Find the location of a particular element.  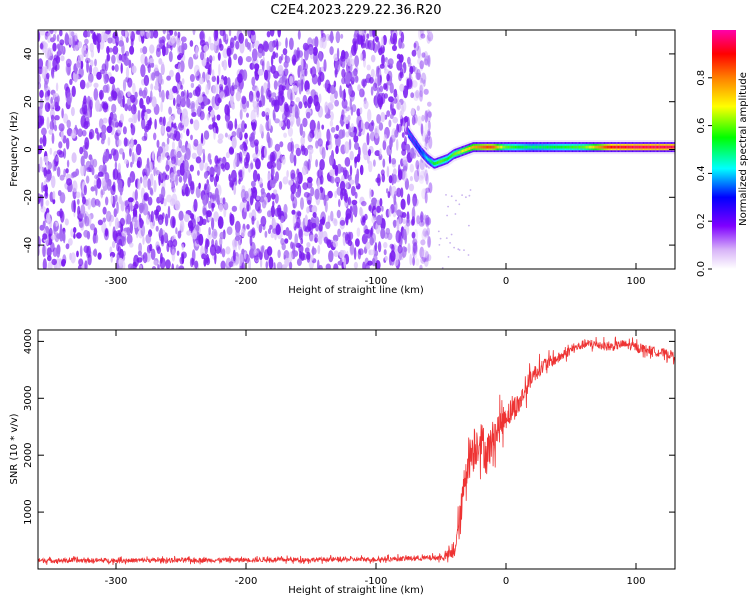

snr-x-tick-label: -200 is located at coordinates (246, 581).